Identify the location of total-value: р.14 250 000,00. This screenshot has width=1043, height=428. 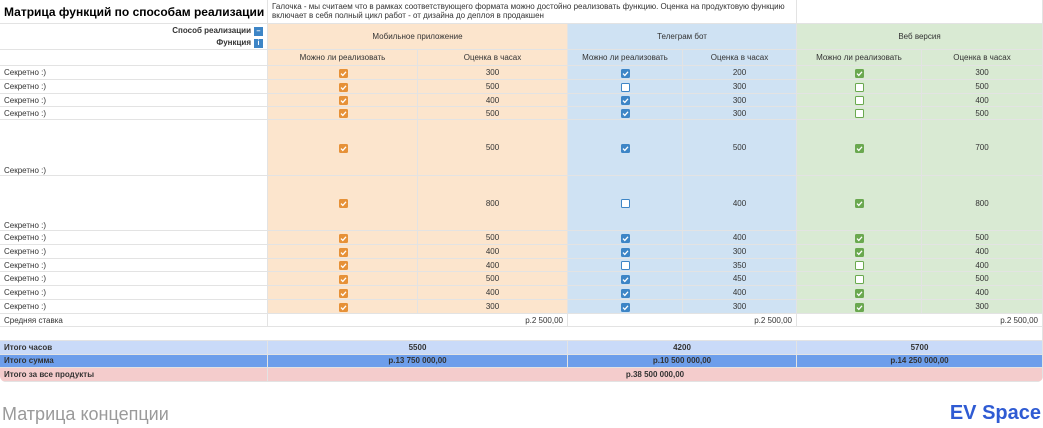
(920, 361).